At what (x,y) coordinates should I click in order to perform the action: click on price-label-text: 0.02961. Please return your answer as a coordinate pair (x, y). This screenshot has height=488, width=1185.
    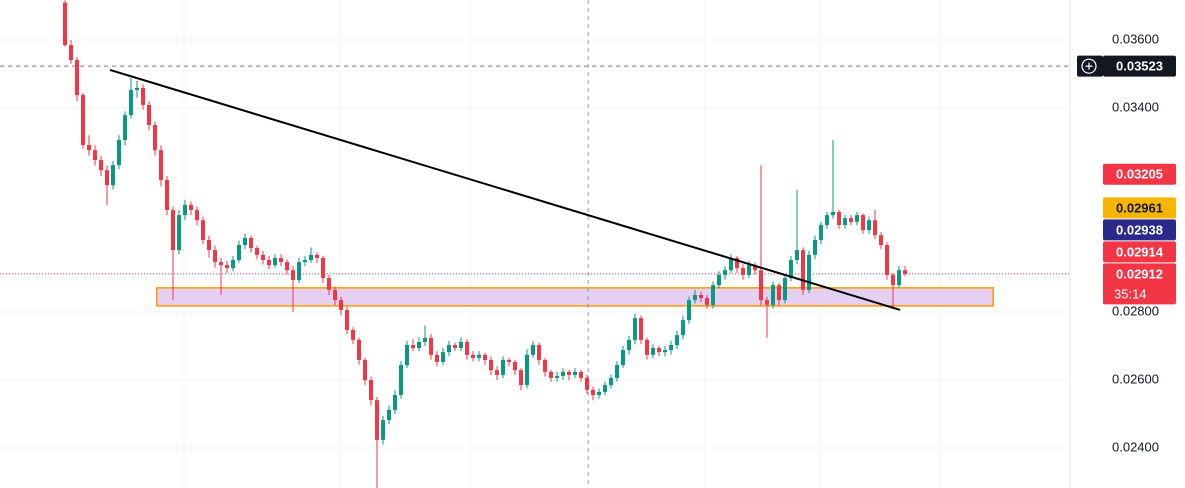
    Looking at the image, I should click on (1139, 207).